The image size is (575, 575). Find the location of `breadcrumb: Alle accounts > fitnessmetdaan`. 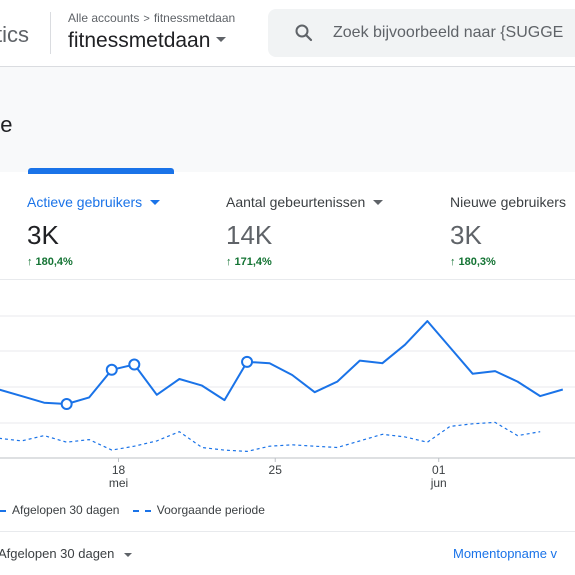

breadcrumb: Alle accounts > fitnessmetdaan is located at coordinates (151, 18).